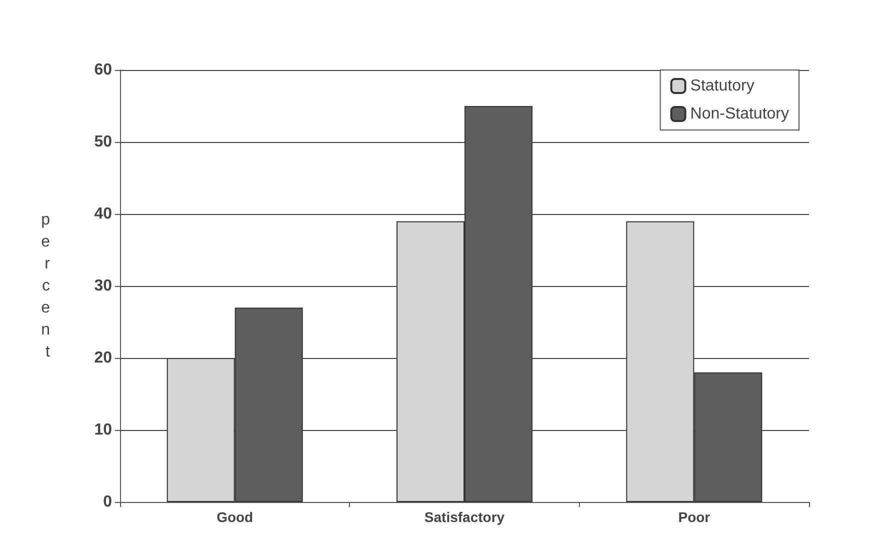  I want to click on y-tick-label: 0, so click(107, 502).